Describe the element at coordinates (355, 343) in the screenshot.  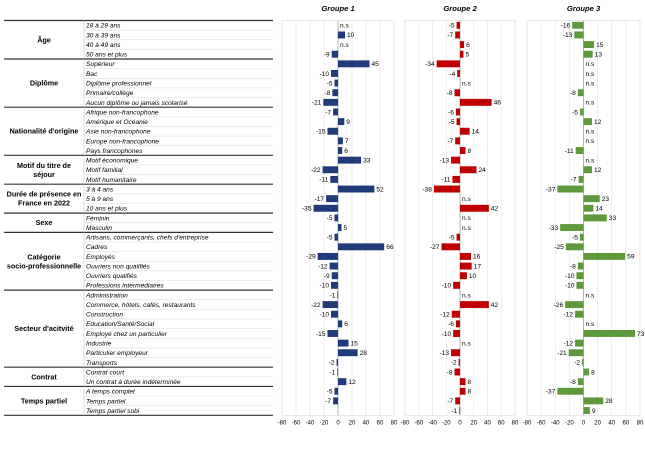
I see `data-label: 15` at that location.